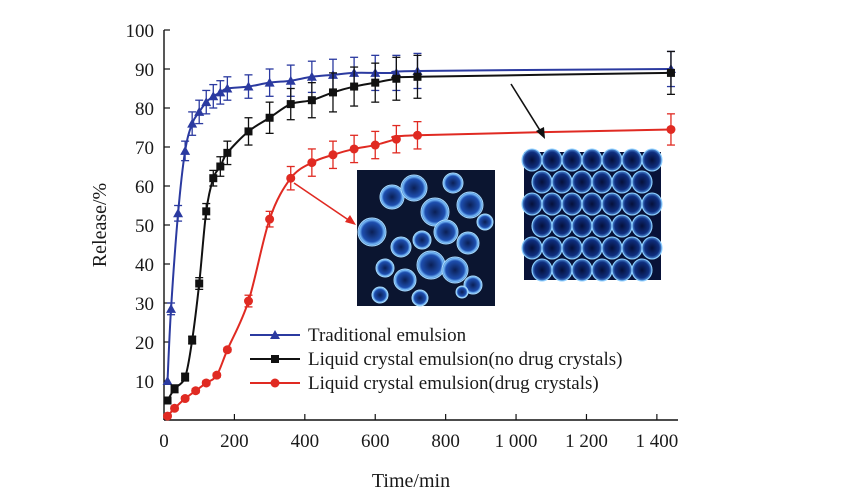  Describe the element at coordinates (516, 441) in the screenshot. I see `x-tick-label: 1 000` at that location.